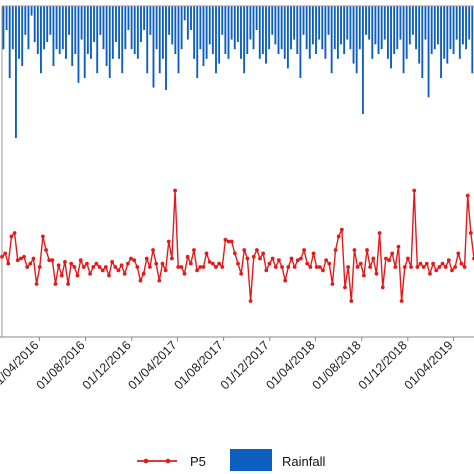 This screenshot has width=474, height=474. What do you see at coordinates (337, 365) in the screenshot?
I see `x-tick-label: 01/08/2018` at bounding box center [337, 365].